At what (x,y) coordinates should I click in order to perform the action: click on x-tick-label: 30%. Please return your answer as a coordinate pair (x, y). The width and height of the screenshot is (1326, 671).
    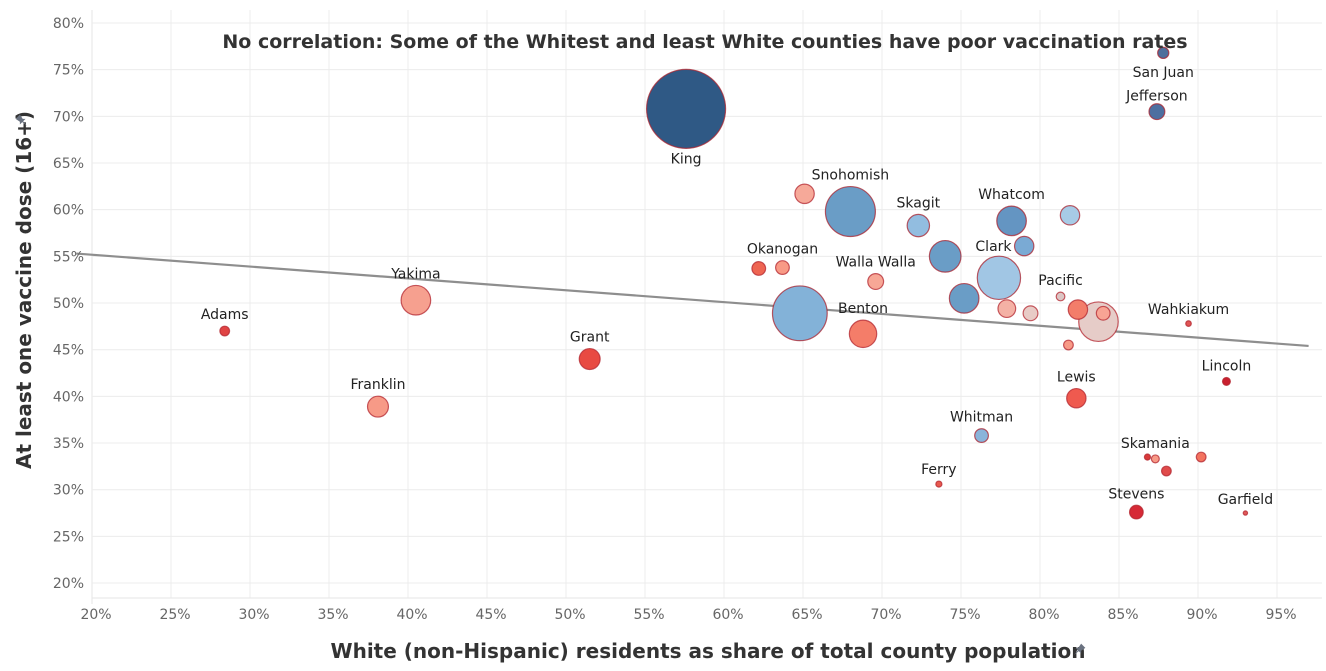
    Looking at the image, I should click on (253, 615).